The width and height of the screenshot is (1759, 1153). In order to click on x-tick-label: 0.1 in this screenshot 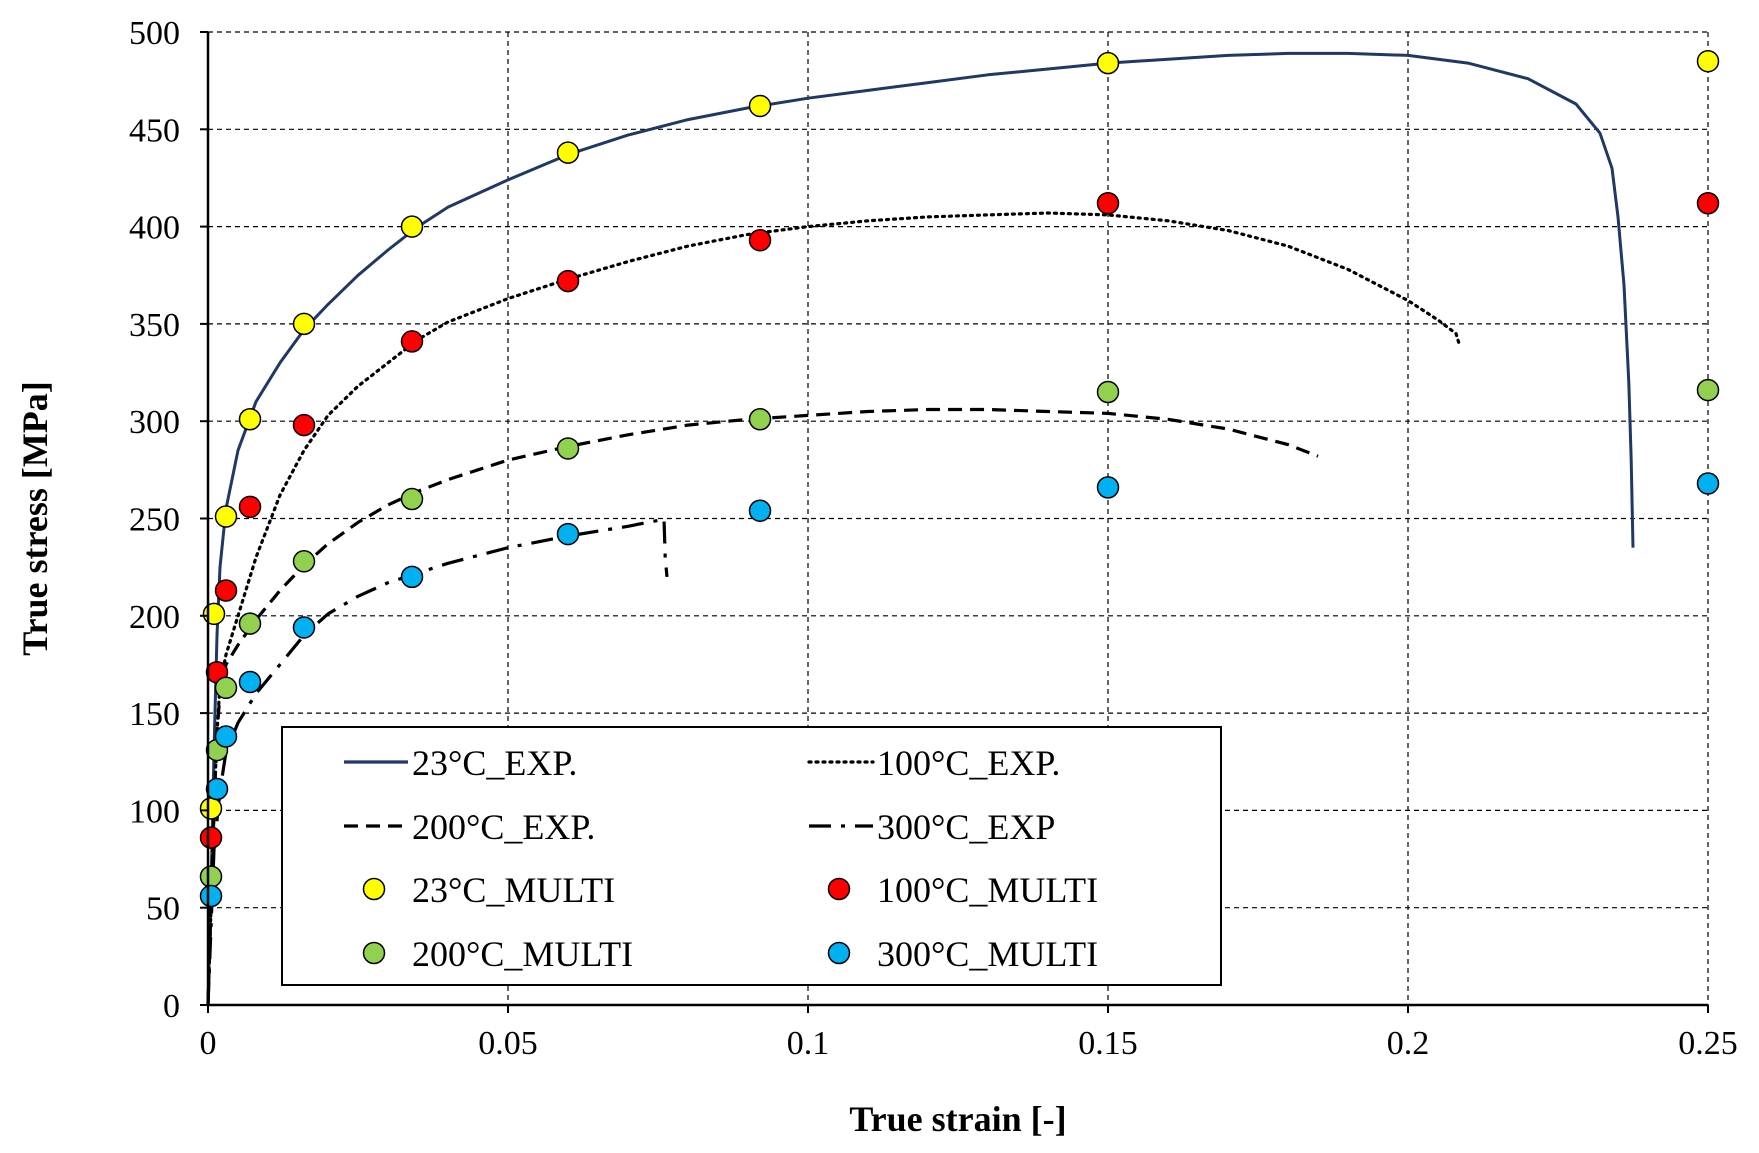, I will do `click(808, 1043)`.